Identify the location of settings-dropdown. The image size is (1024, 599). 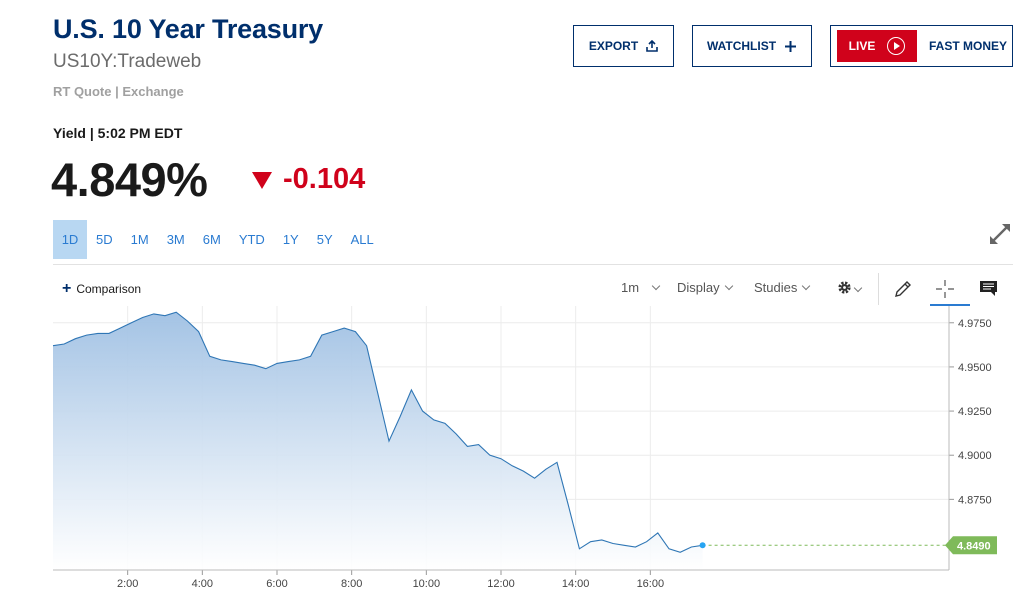
(850, 289).